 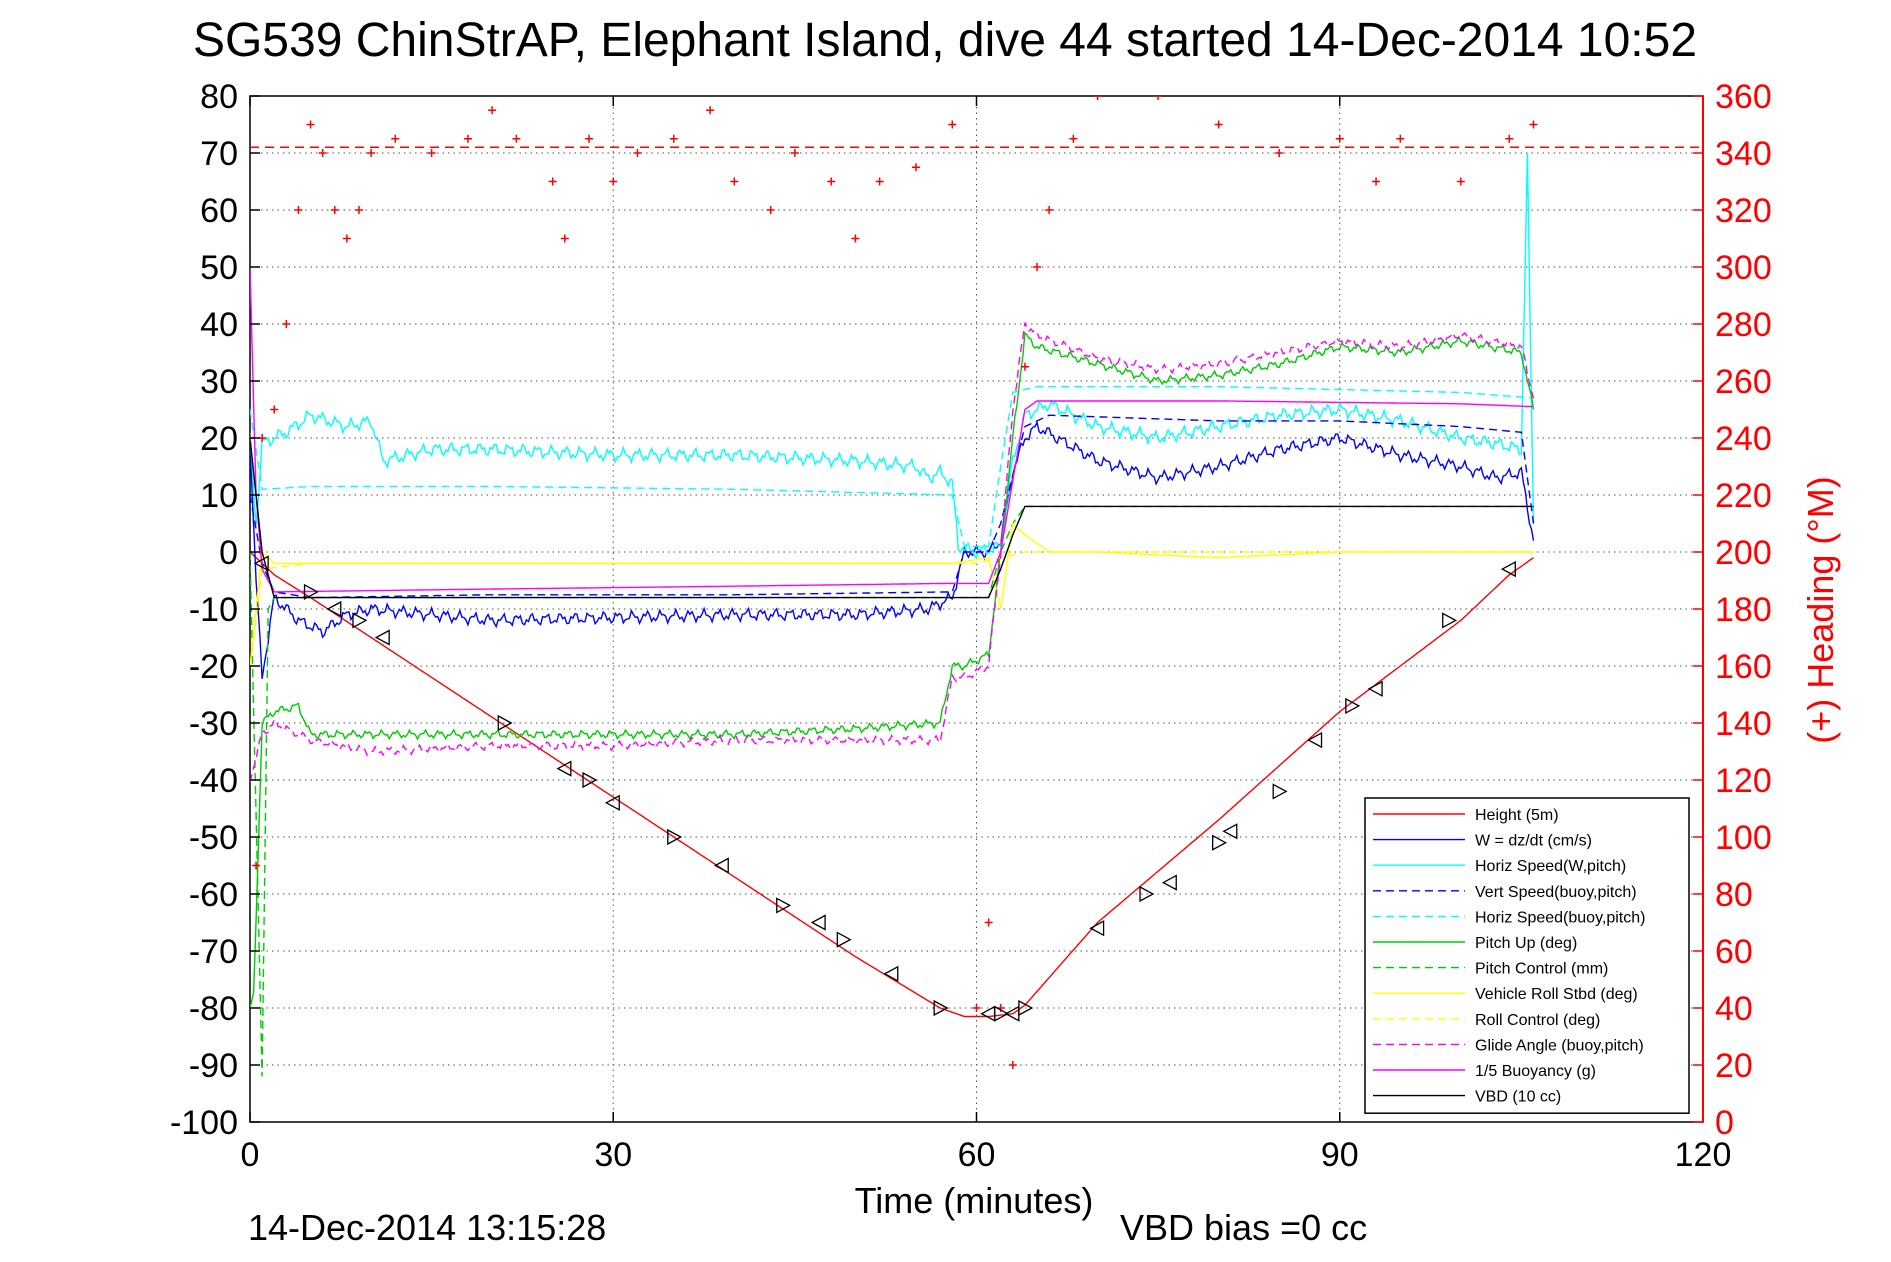 I want to click on legend-entry: Vehicle Roll Stbd (deg), so click(x=1556, y=994).